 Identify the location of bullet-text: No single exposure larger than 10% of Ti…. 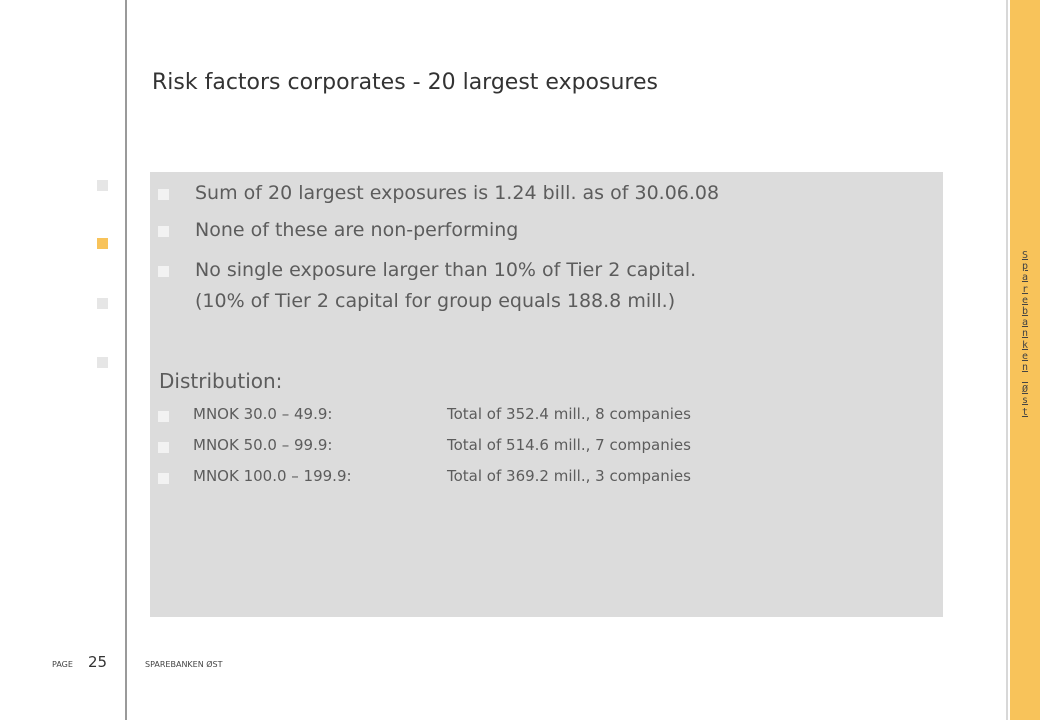
(446, 270).